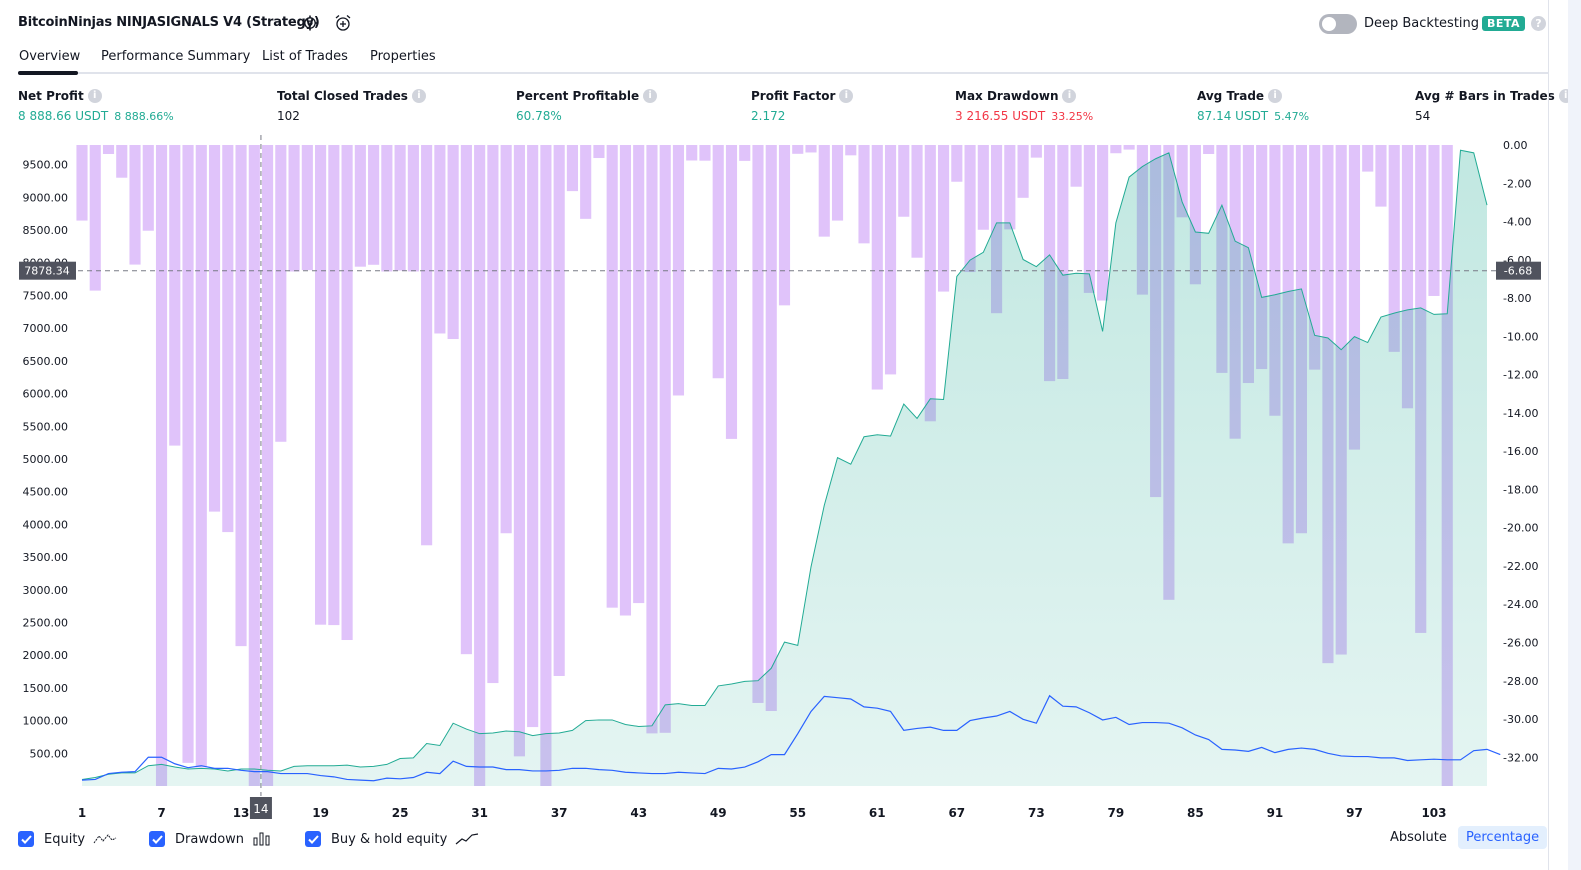 The width and height of the screenshot is (1581, 870). Describe the element at coordinates (1538, 23) in the screenshot. I see `help-icon: ?` at that location.